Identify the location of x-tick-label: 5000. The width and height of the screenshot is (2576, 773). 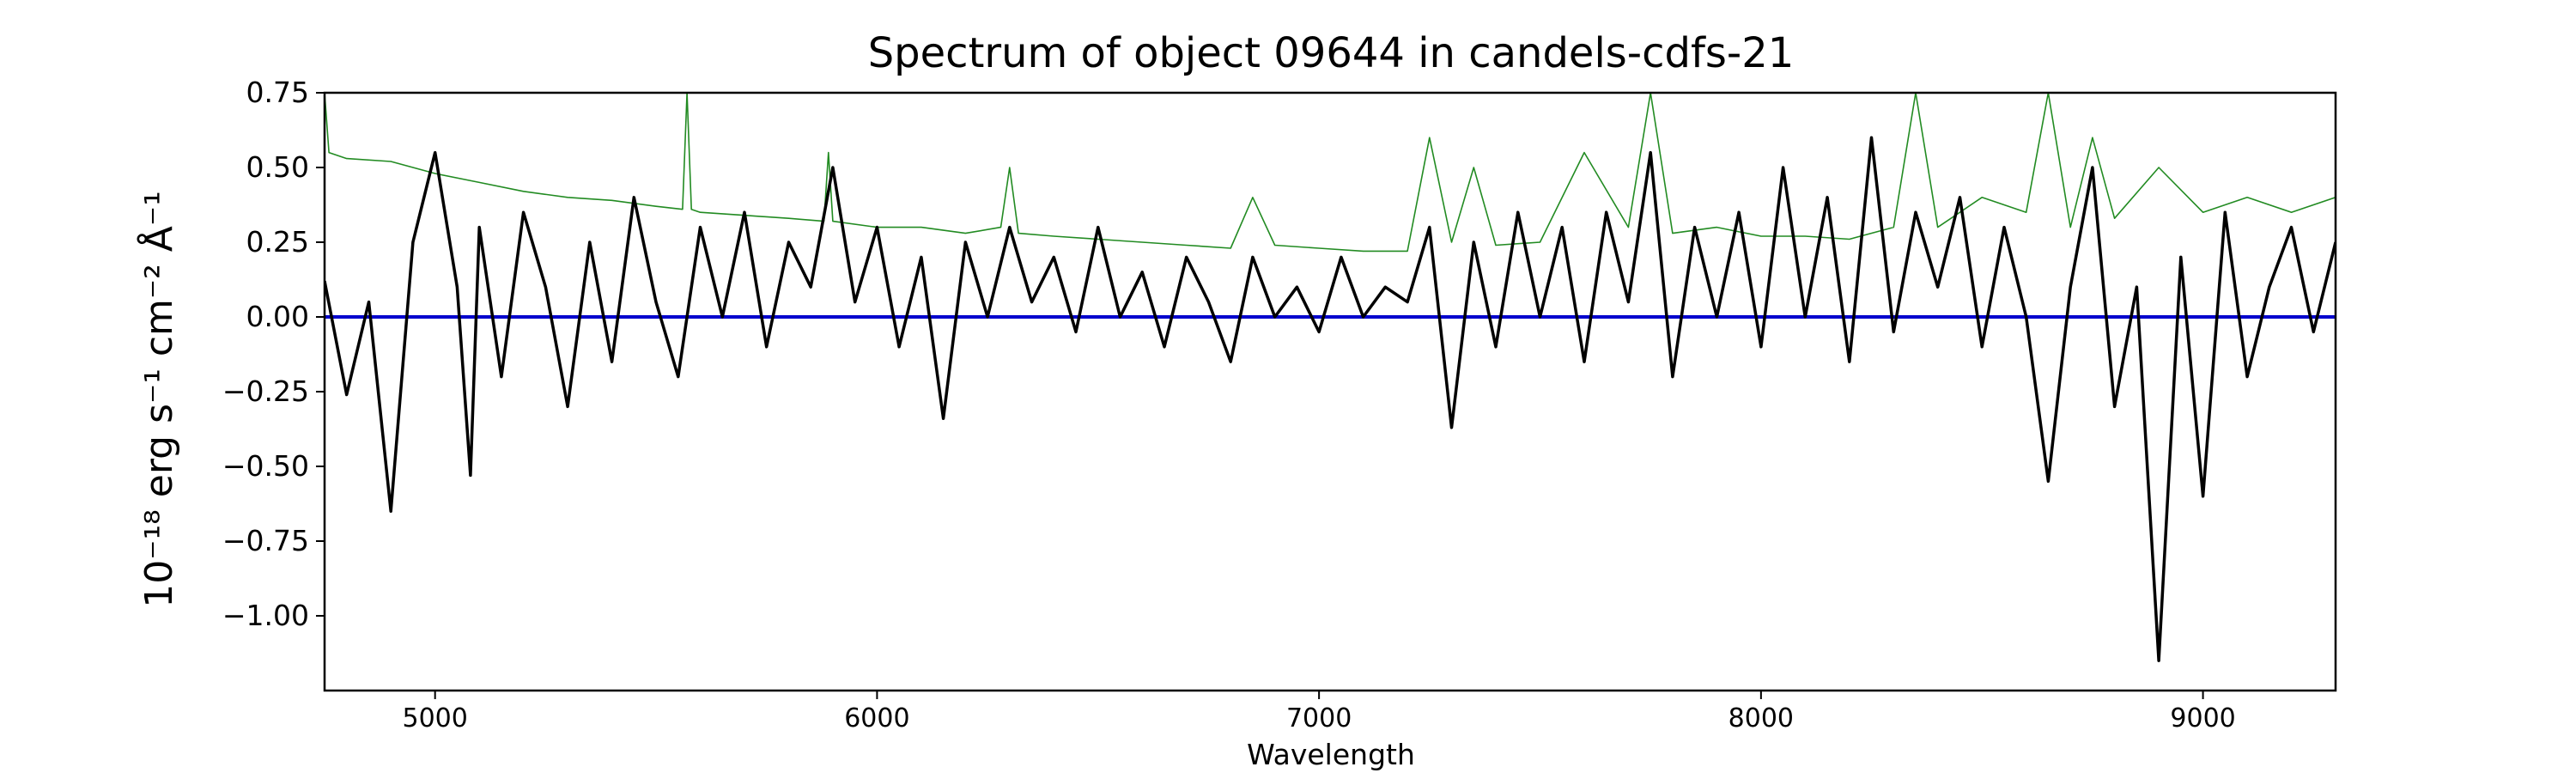
(435, 718).